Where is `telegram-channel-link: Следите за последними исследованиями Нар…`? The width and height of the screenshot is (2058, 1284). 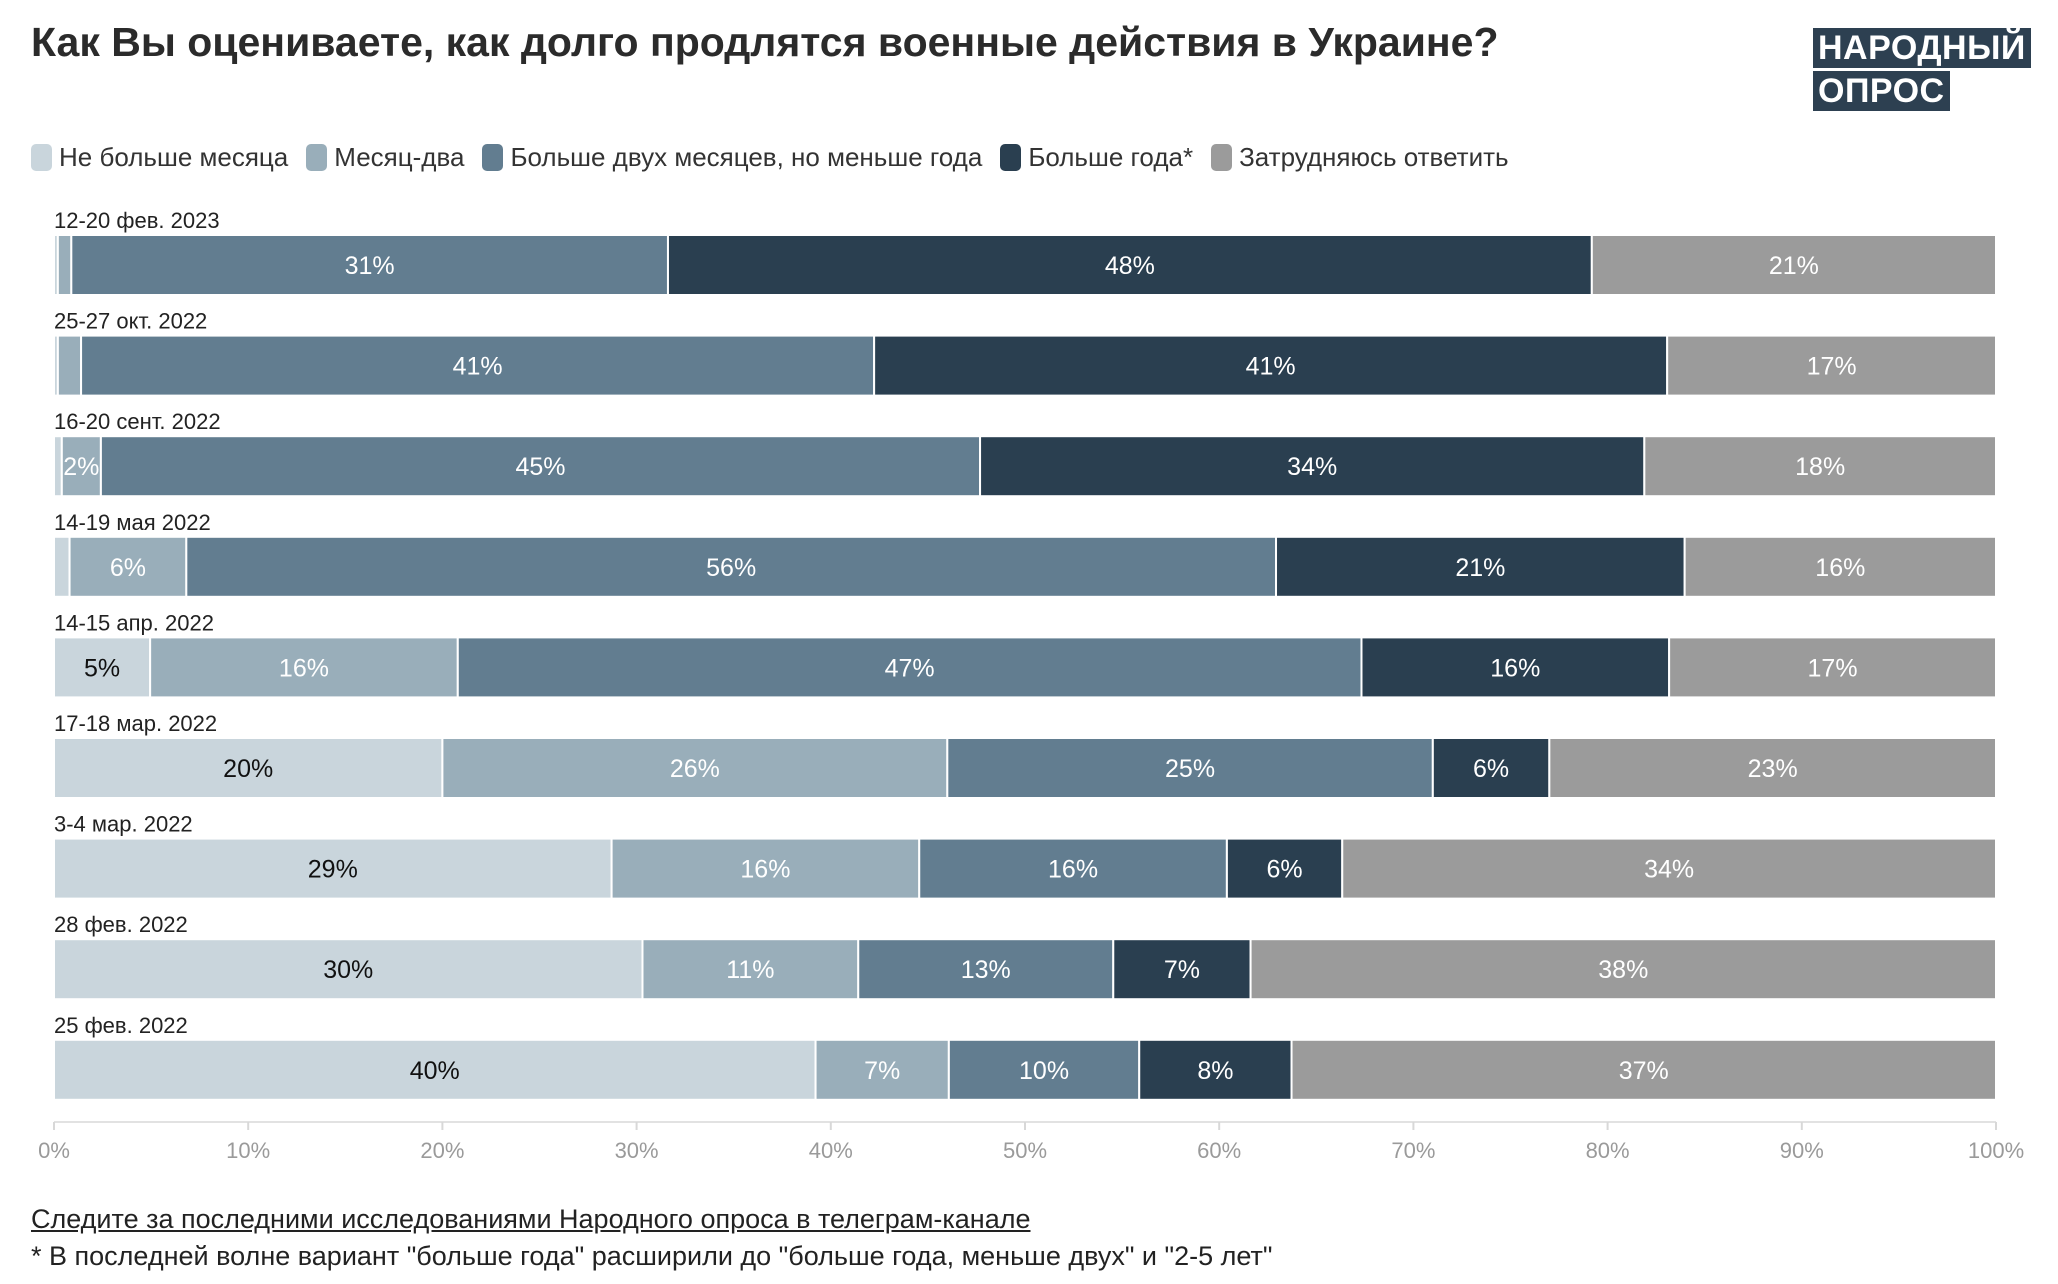 telegram-channel-link: Следите за последними исследованиями Нар… is located at coordinates (531, 1219).